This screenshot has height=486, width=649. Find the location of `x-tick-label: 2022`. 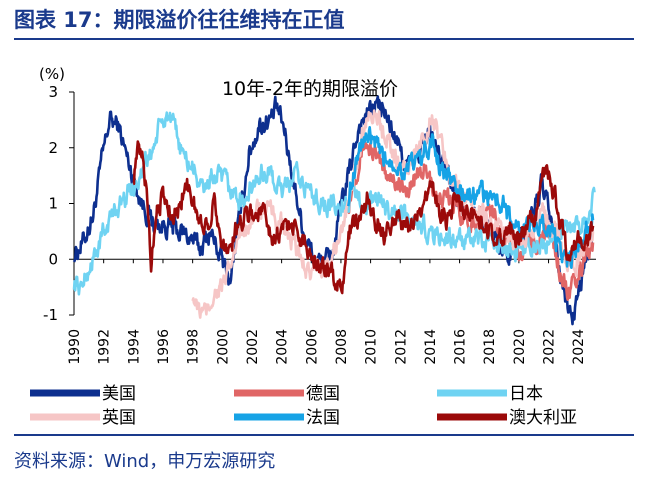

x-tick-label: 2022 is located at coordinates (550, 347).